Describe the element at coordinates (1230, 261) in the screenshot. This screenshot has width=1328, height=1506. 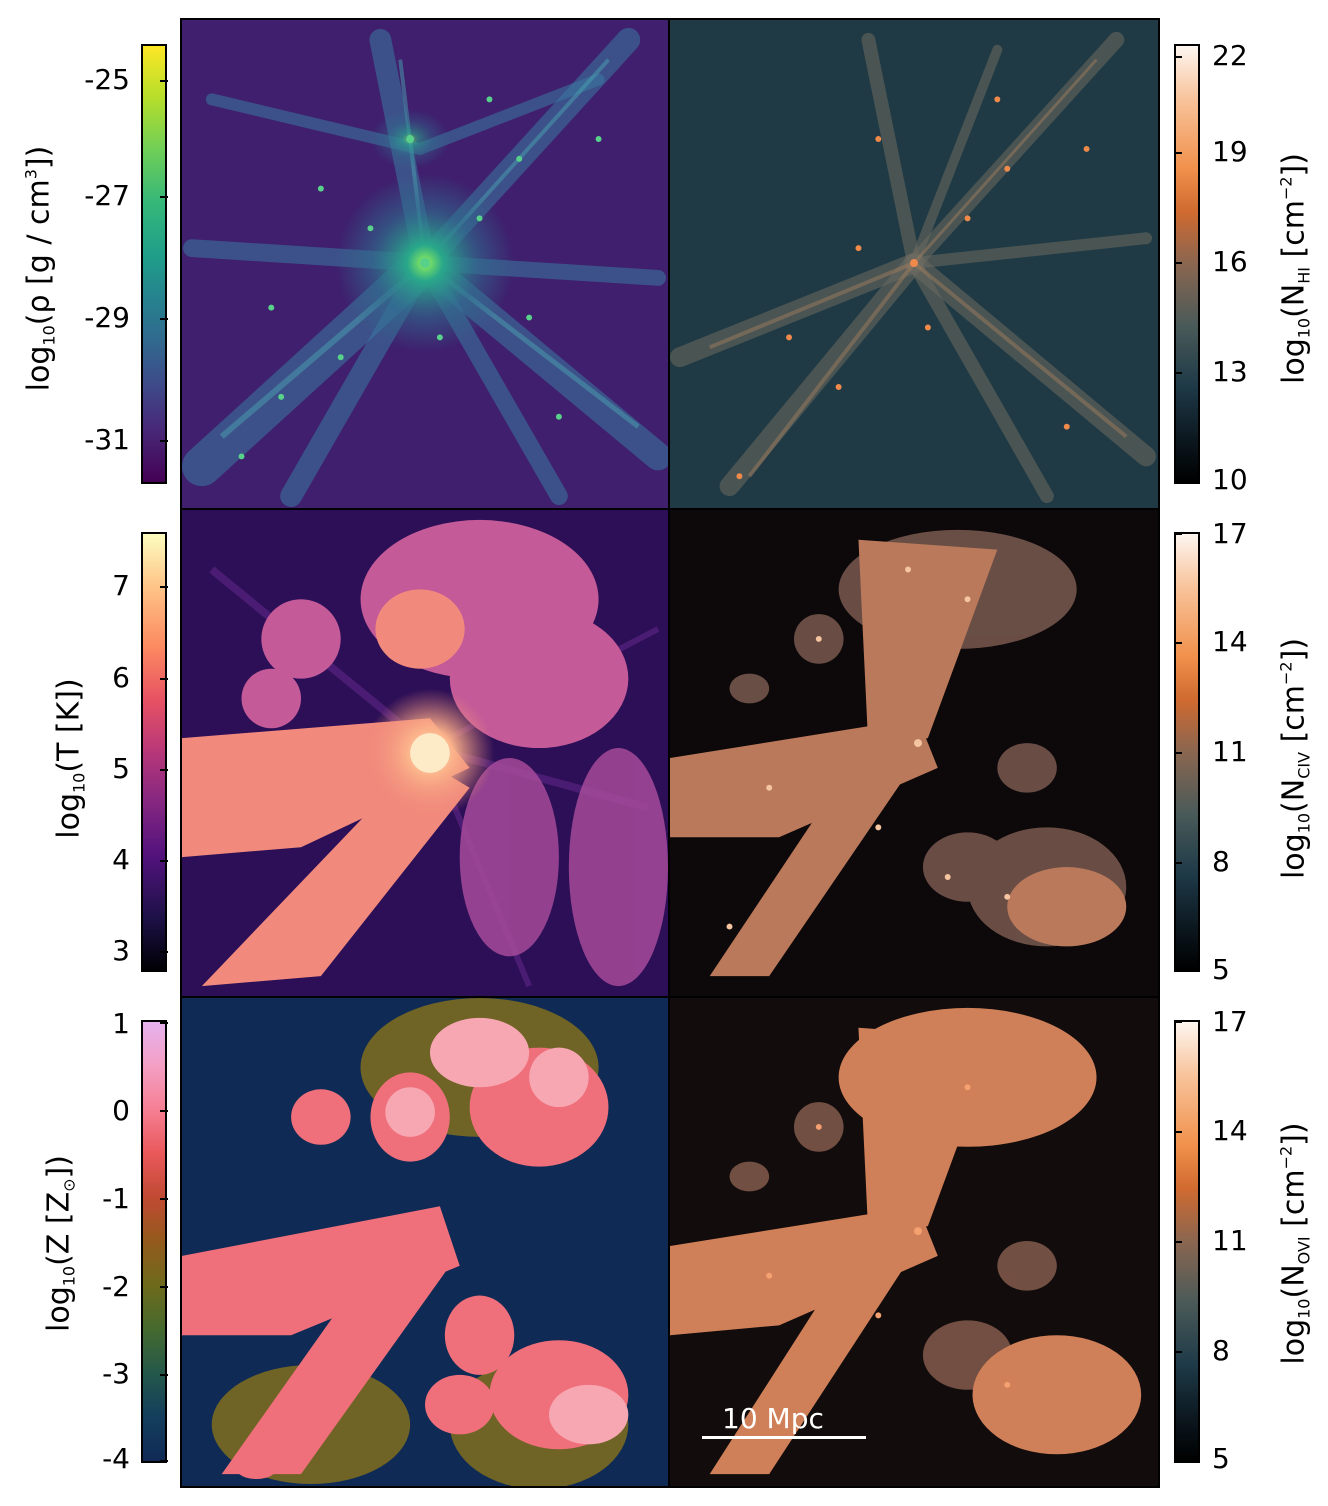
I see `nhi-tick: 16` at that location.